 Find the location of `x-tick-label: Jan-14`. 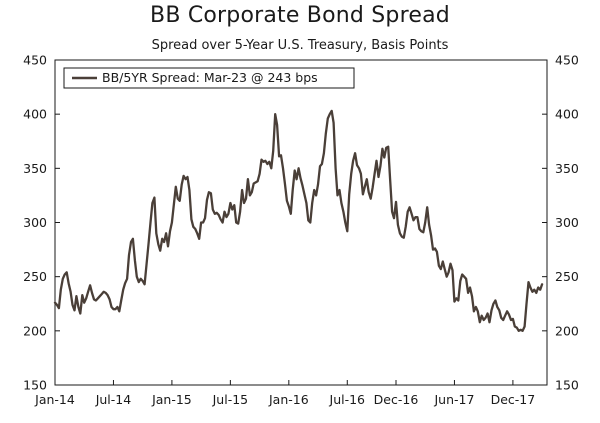

x-tick-label: Jan-14 is located at coordinates (54, 399).